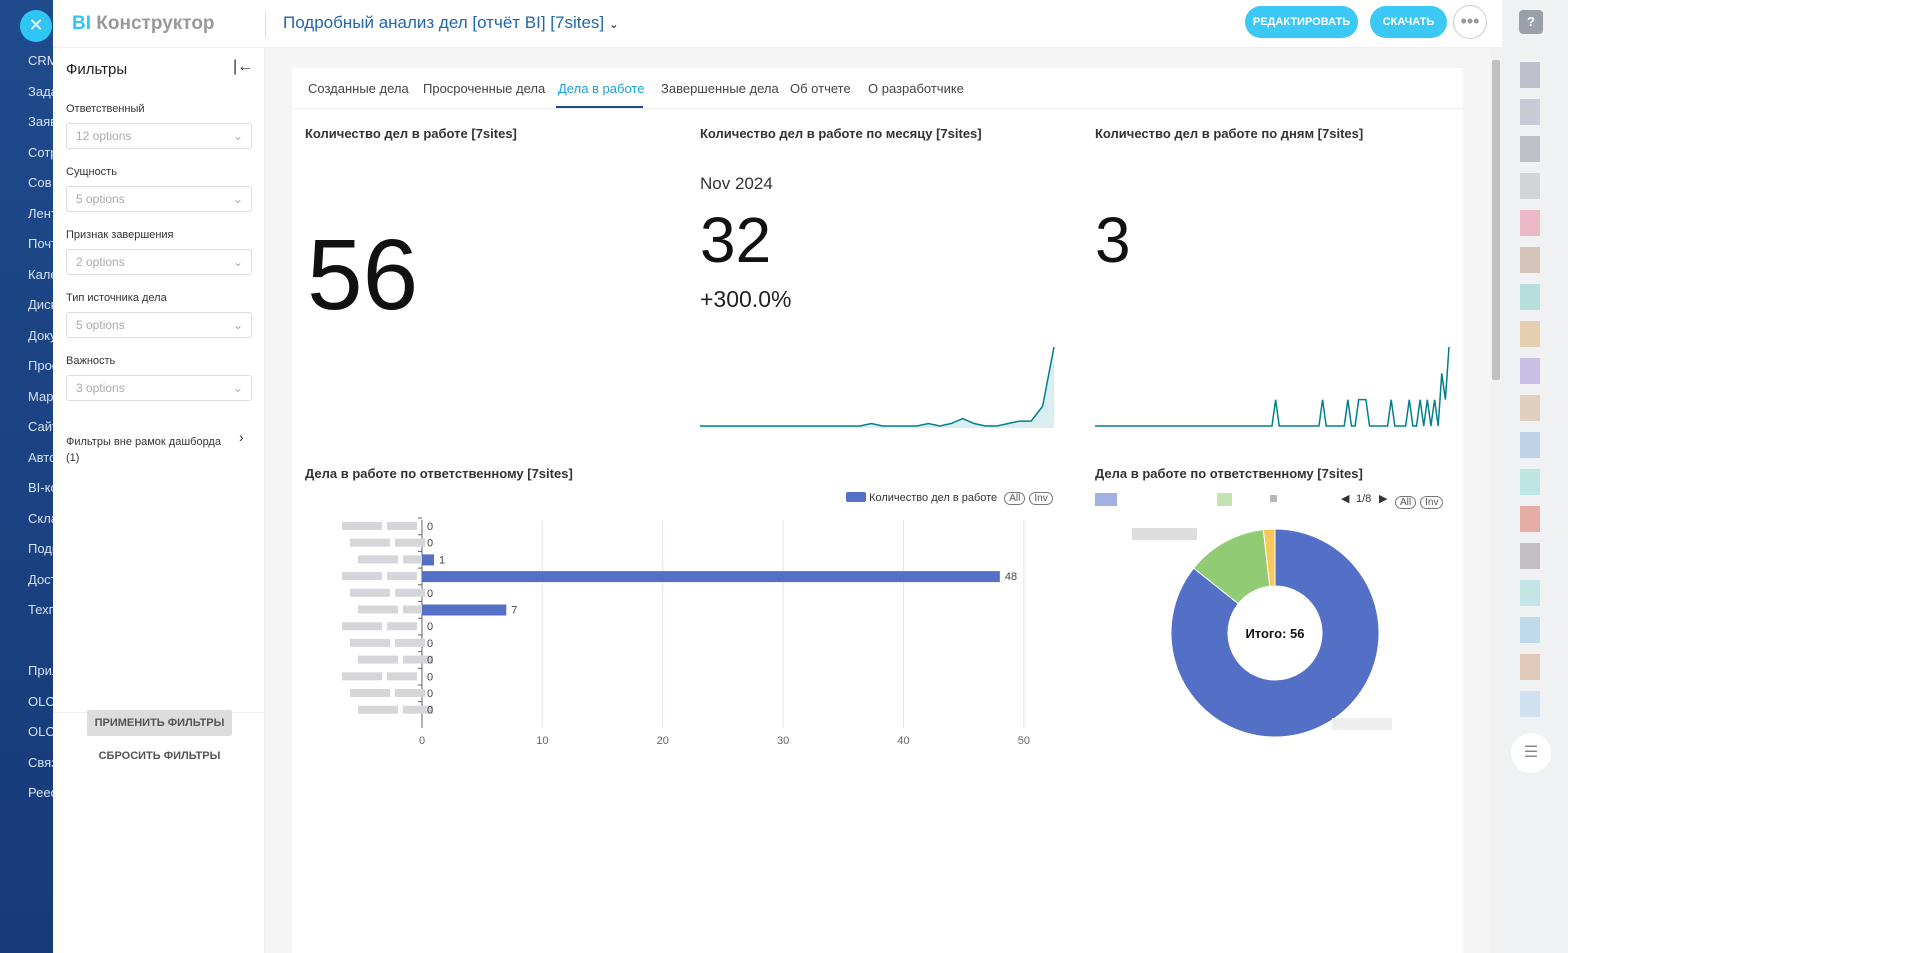 The image size is (1916, 953). I want to click on nav-item: Техп, so click(40, 609).